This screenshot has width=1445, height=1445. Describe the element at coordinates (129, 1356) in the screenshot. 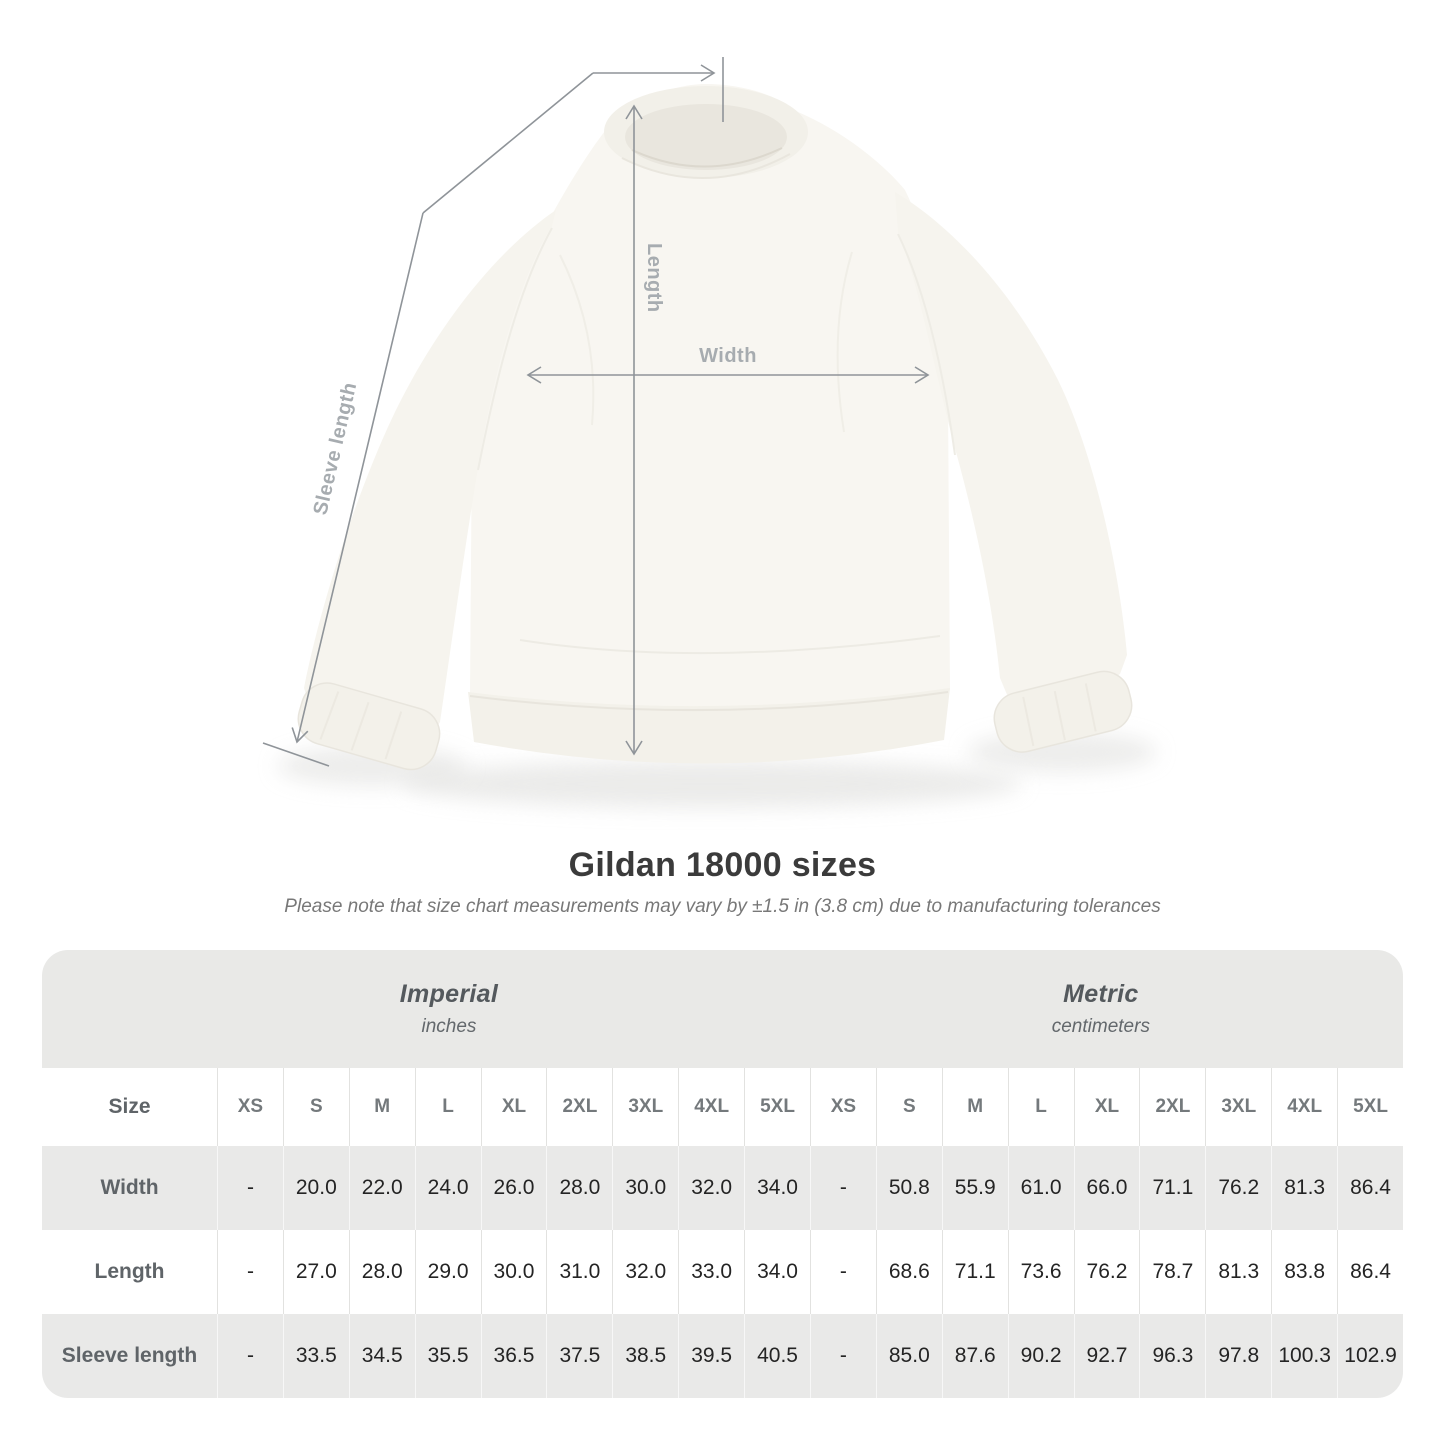

I see `row-label: Sleeve length` at that location.